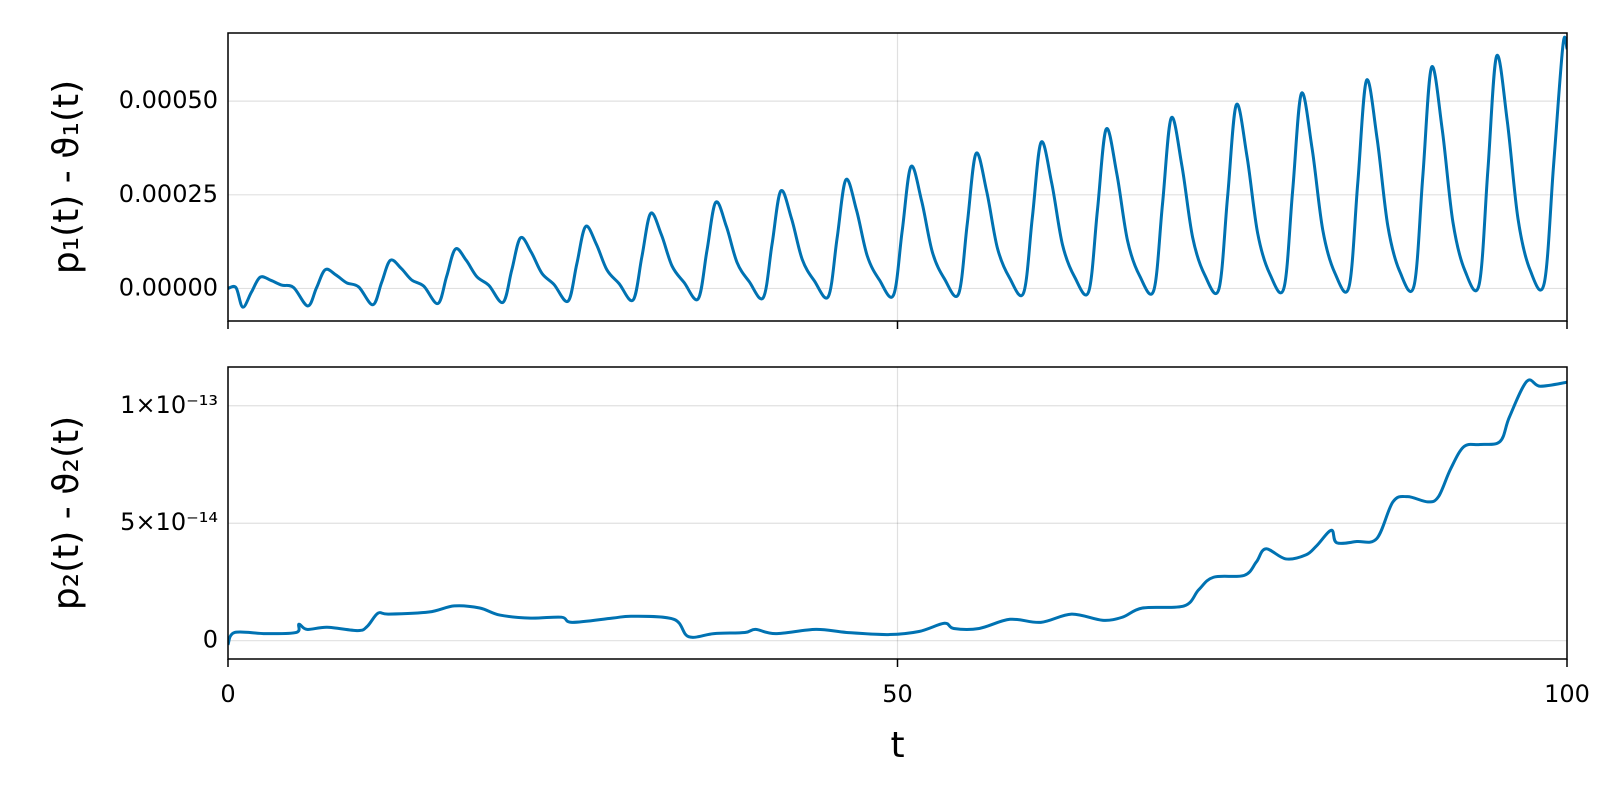 The image size is (1600, 800). Describe the element at coordinates (168, 194) in the screenshot. I see `y-tick-label: 0.00025` at that location.